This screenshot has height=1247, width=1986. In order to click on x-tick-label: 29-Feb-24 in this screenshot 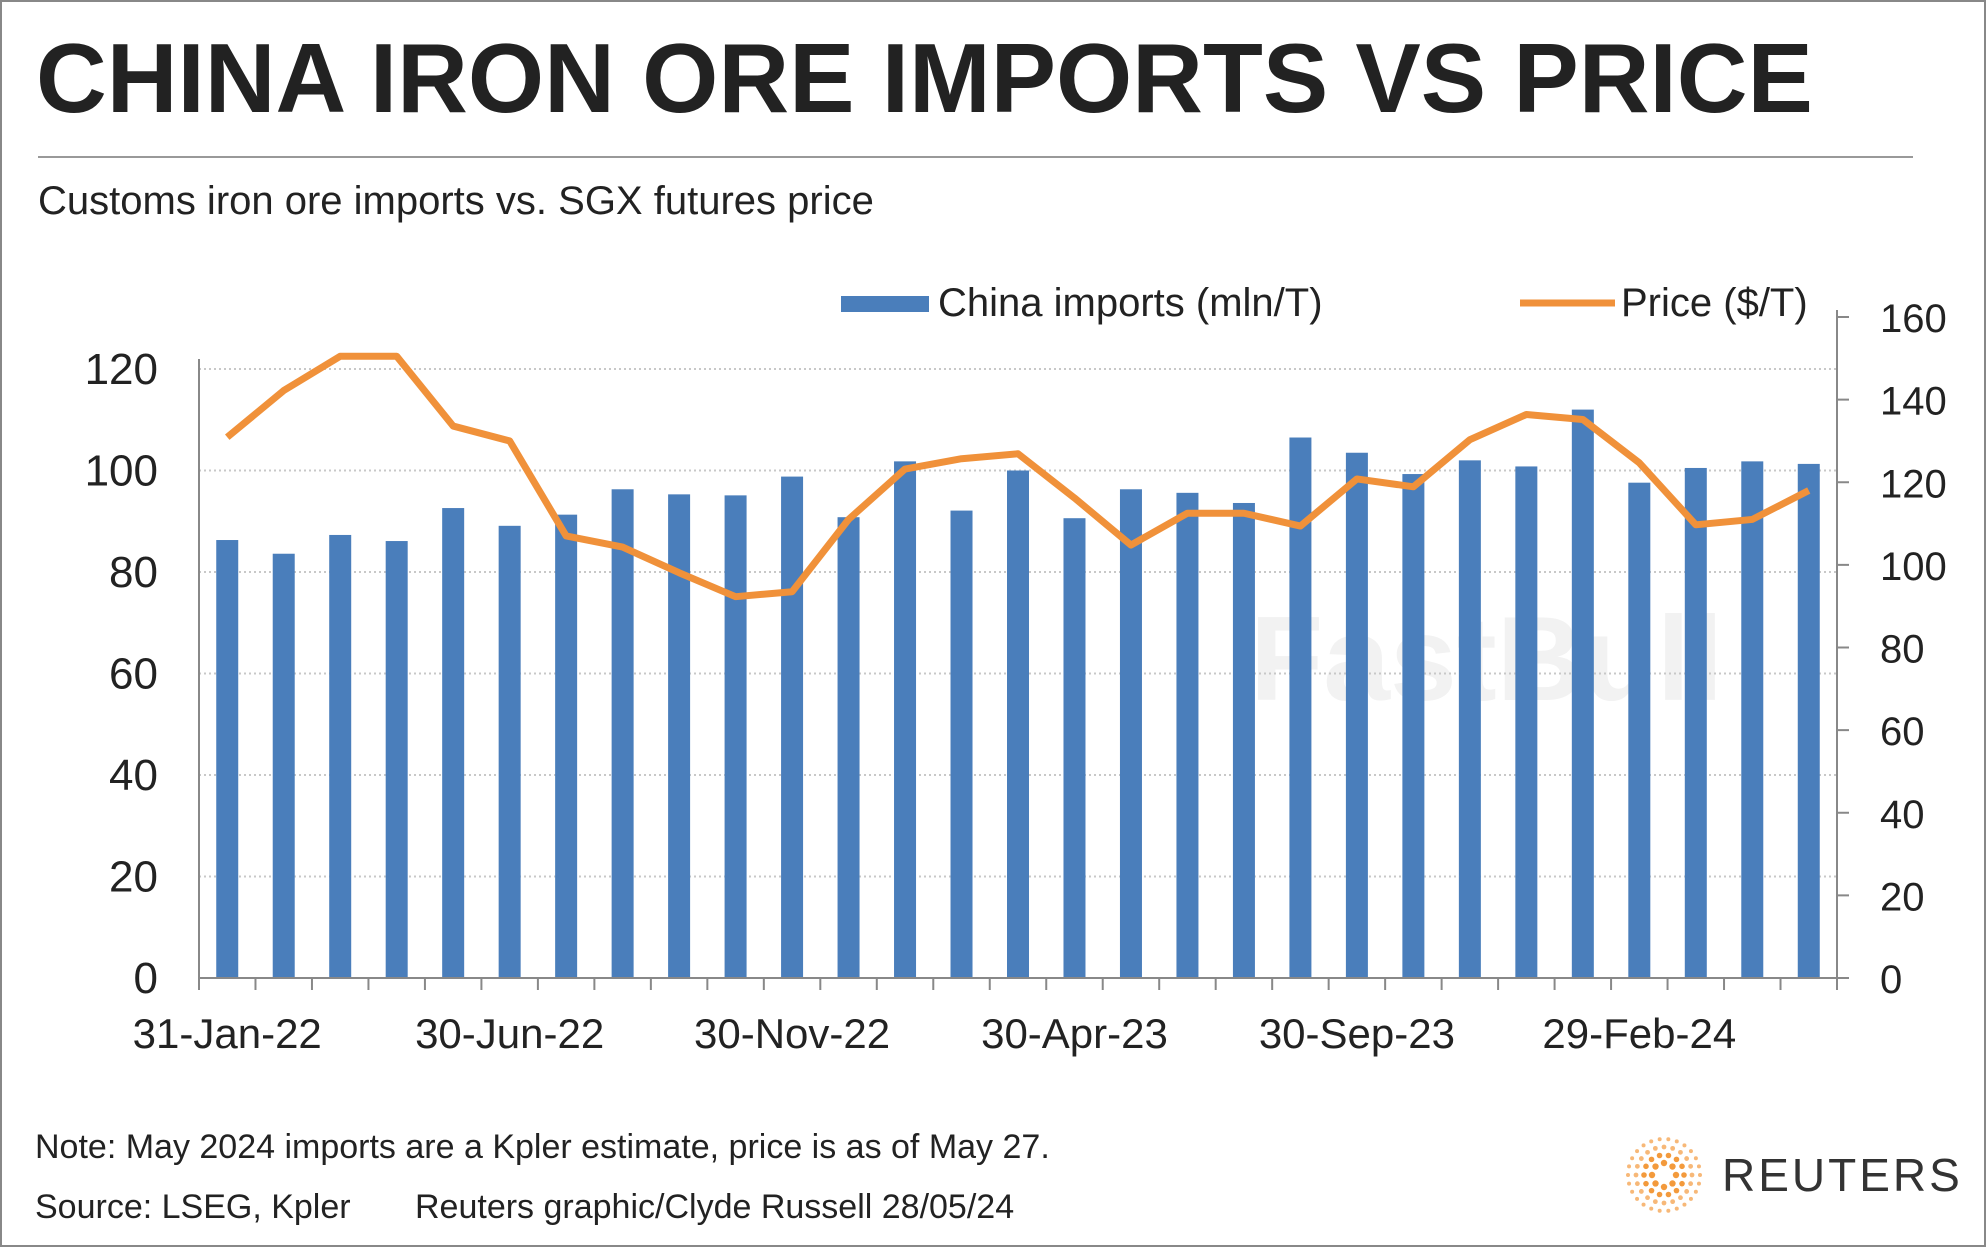, I will do `click(1639, 1033)`.